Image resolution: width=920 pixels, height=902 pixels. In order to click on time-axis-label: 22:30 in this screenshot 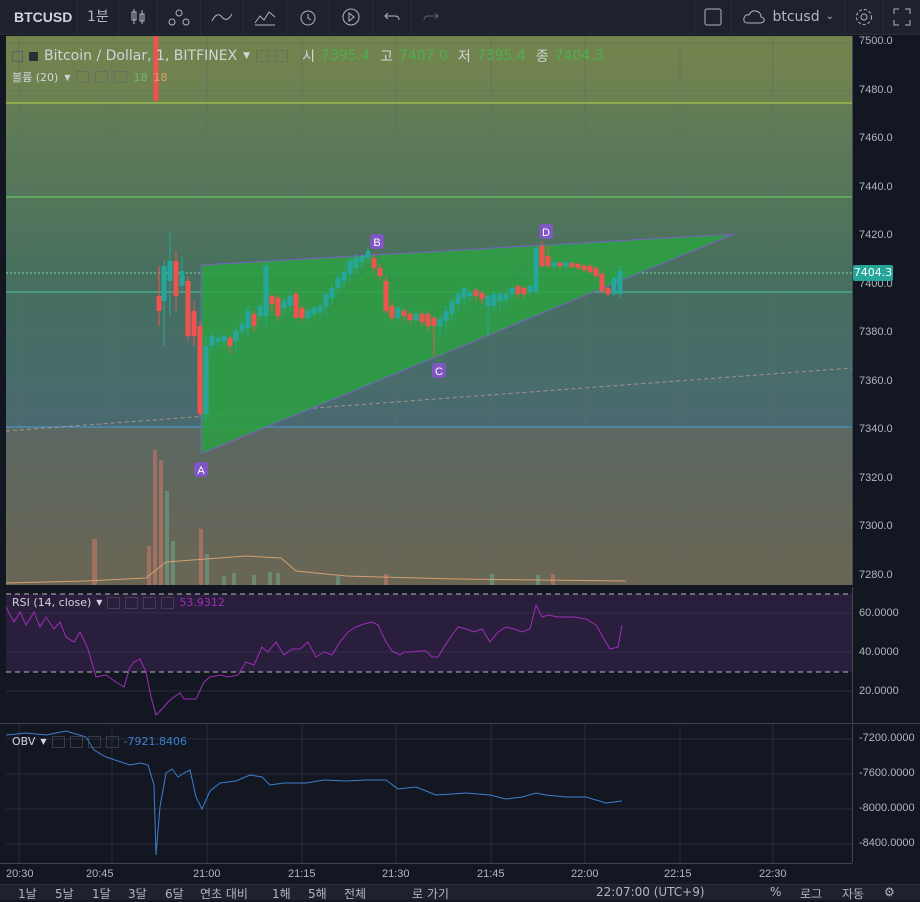, I will do `click(773, 874)`.